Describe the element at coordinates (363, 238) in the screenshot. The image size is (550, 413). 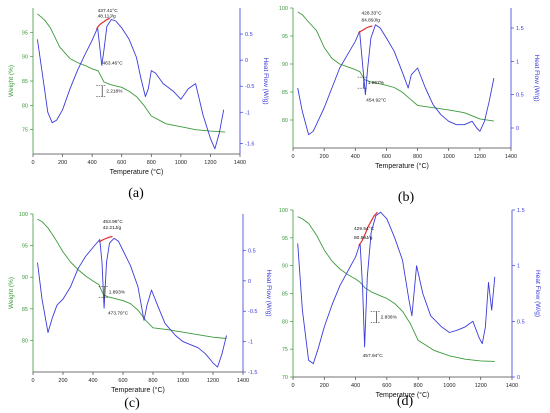
I see `annotation-label: 80.59J/g` at that location.